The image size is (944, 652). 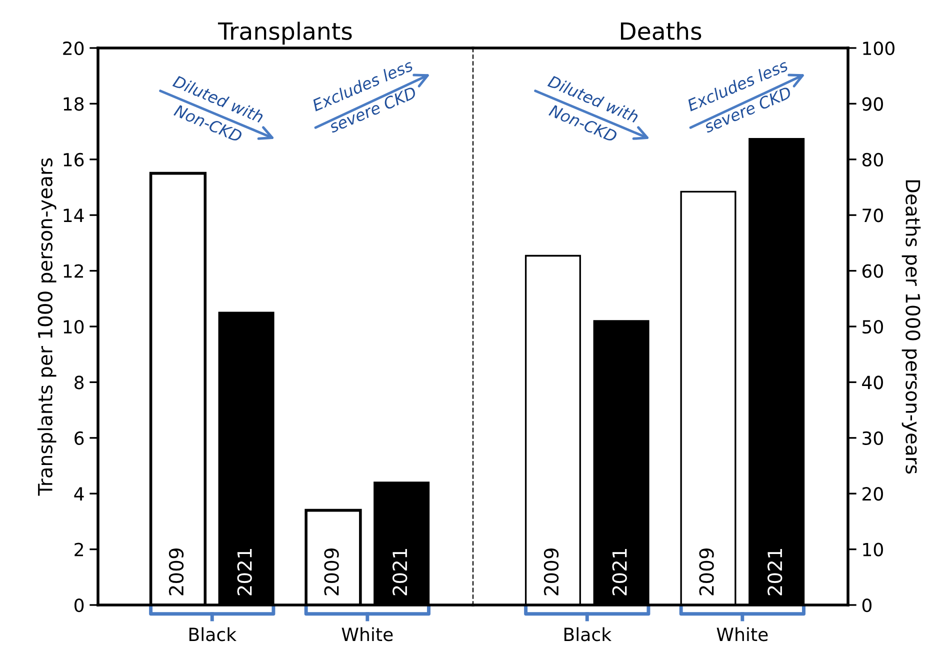 What do you see at coordinates (878, 48) in the screenshot?
I see `y-tick-label: 100` at bounding box center [878, 48].